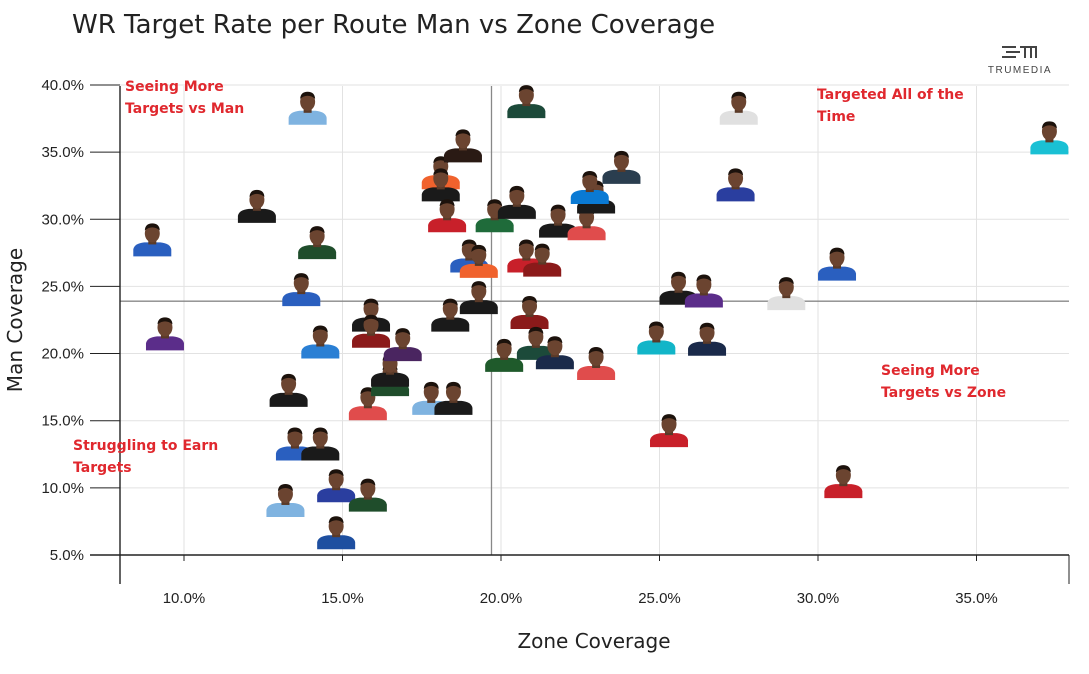  Describe the element at coordinates (67, 555) in the screenshot. I see `y-tick-label: 5.0%` at that location.